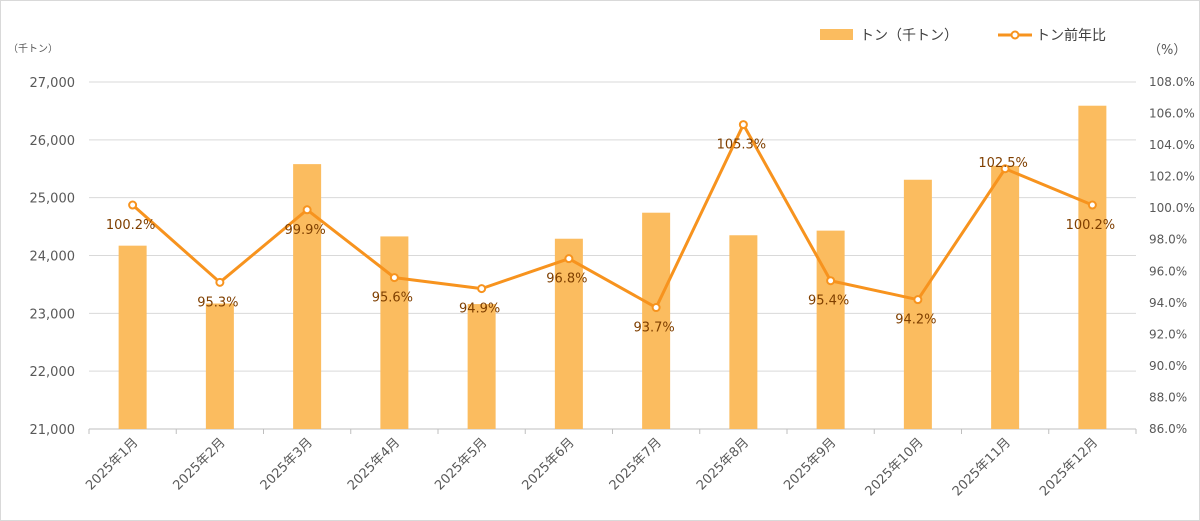 Image resolution: width=1200 pixels, height=521 pixels. I want to click on data-label: 102.5%, so click(1003, 163).